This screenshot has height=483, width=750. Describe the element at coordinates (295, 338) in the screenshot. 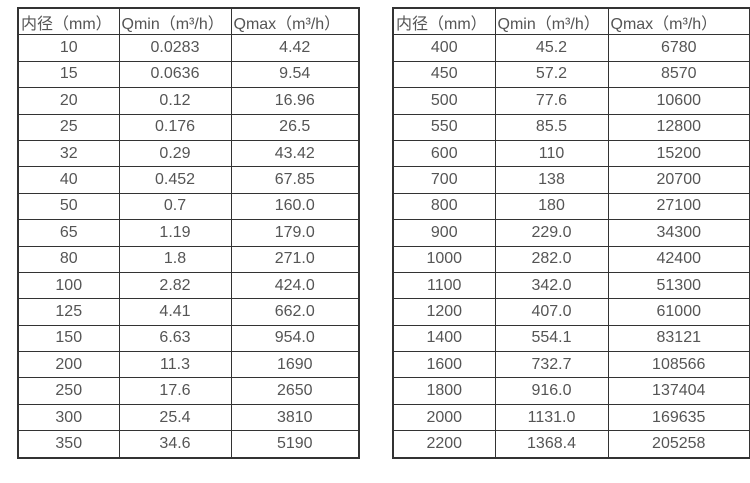

I see `table-cell: 954.0` at that location.